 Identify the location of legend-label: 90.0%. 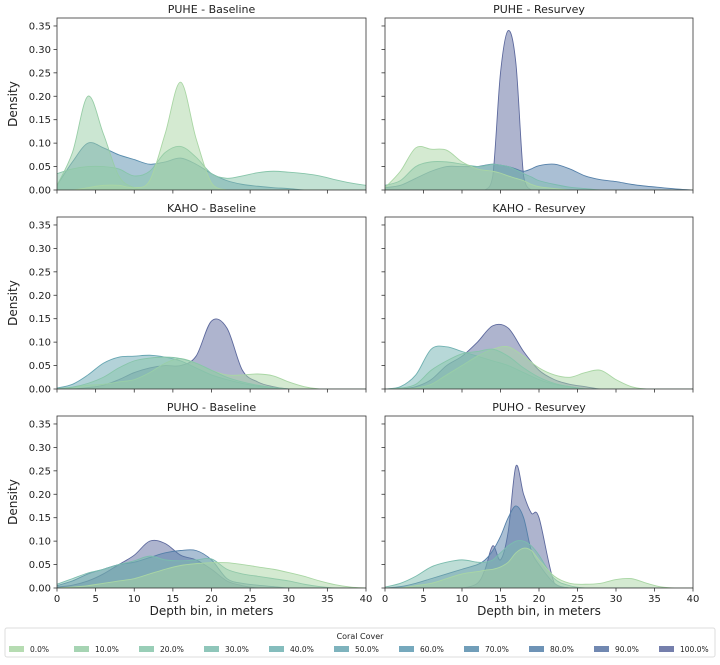
(627, 649).